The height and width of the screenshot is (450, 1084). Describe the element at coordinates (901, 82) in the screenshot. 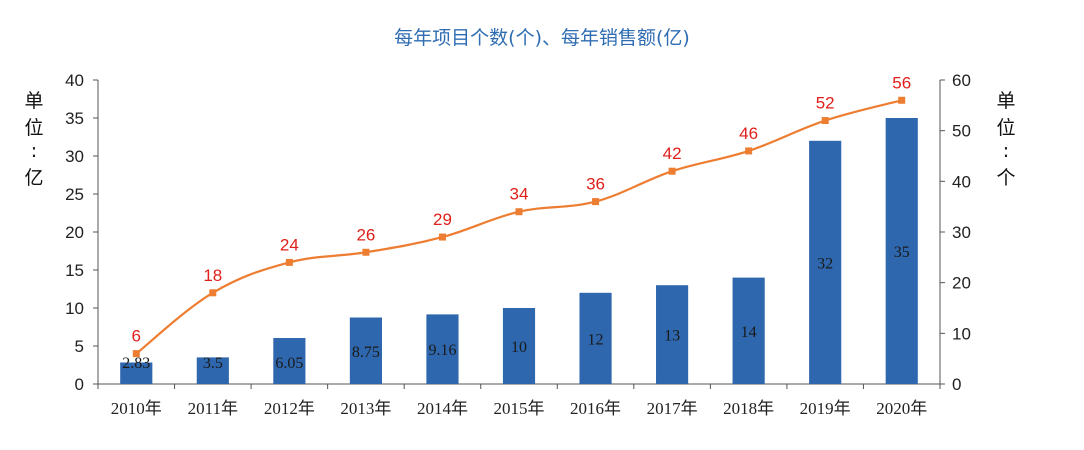

I see `line-data-label: 56` at that location.